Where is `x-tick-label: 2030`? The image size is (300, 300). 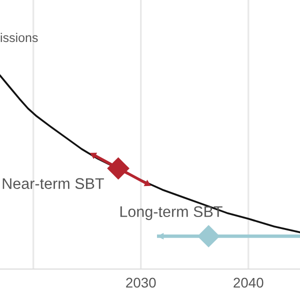 x-tick-label: 2030 is located at coordinates (141, 283).